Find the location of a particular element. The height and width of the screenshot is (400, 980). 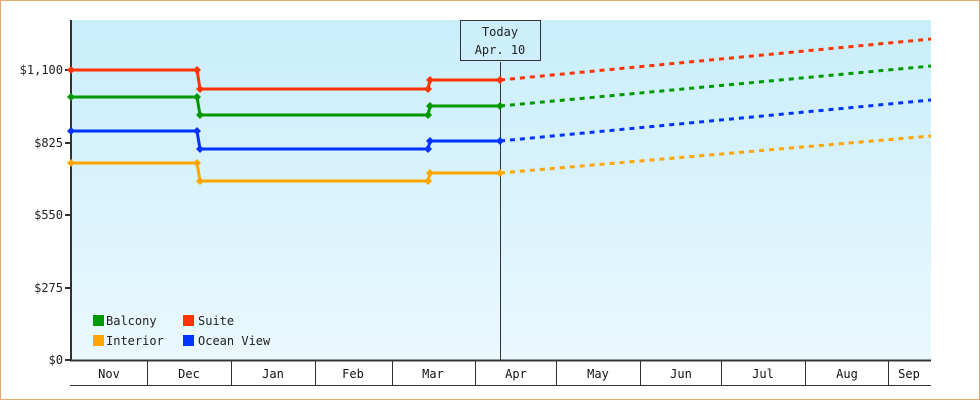

x-label-jul: Jul is located at coordinates (763, 374).